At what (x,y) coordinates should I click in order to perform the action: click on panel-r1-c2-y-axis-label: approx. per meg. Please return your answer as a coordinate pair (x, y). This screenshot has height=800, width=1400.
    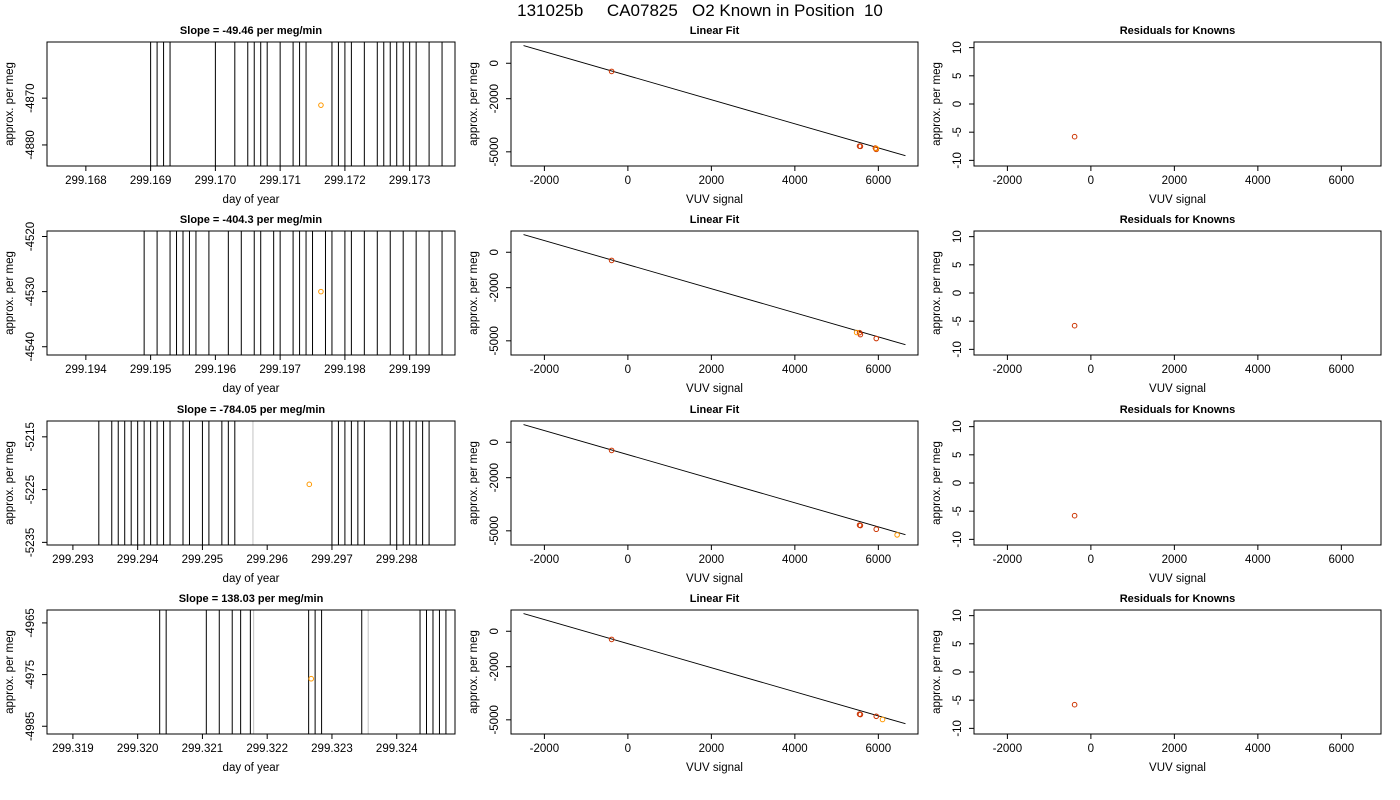
    Looking at the image, I should click on (474, 104).